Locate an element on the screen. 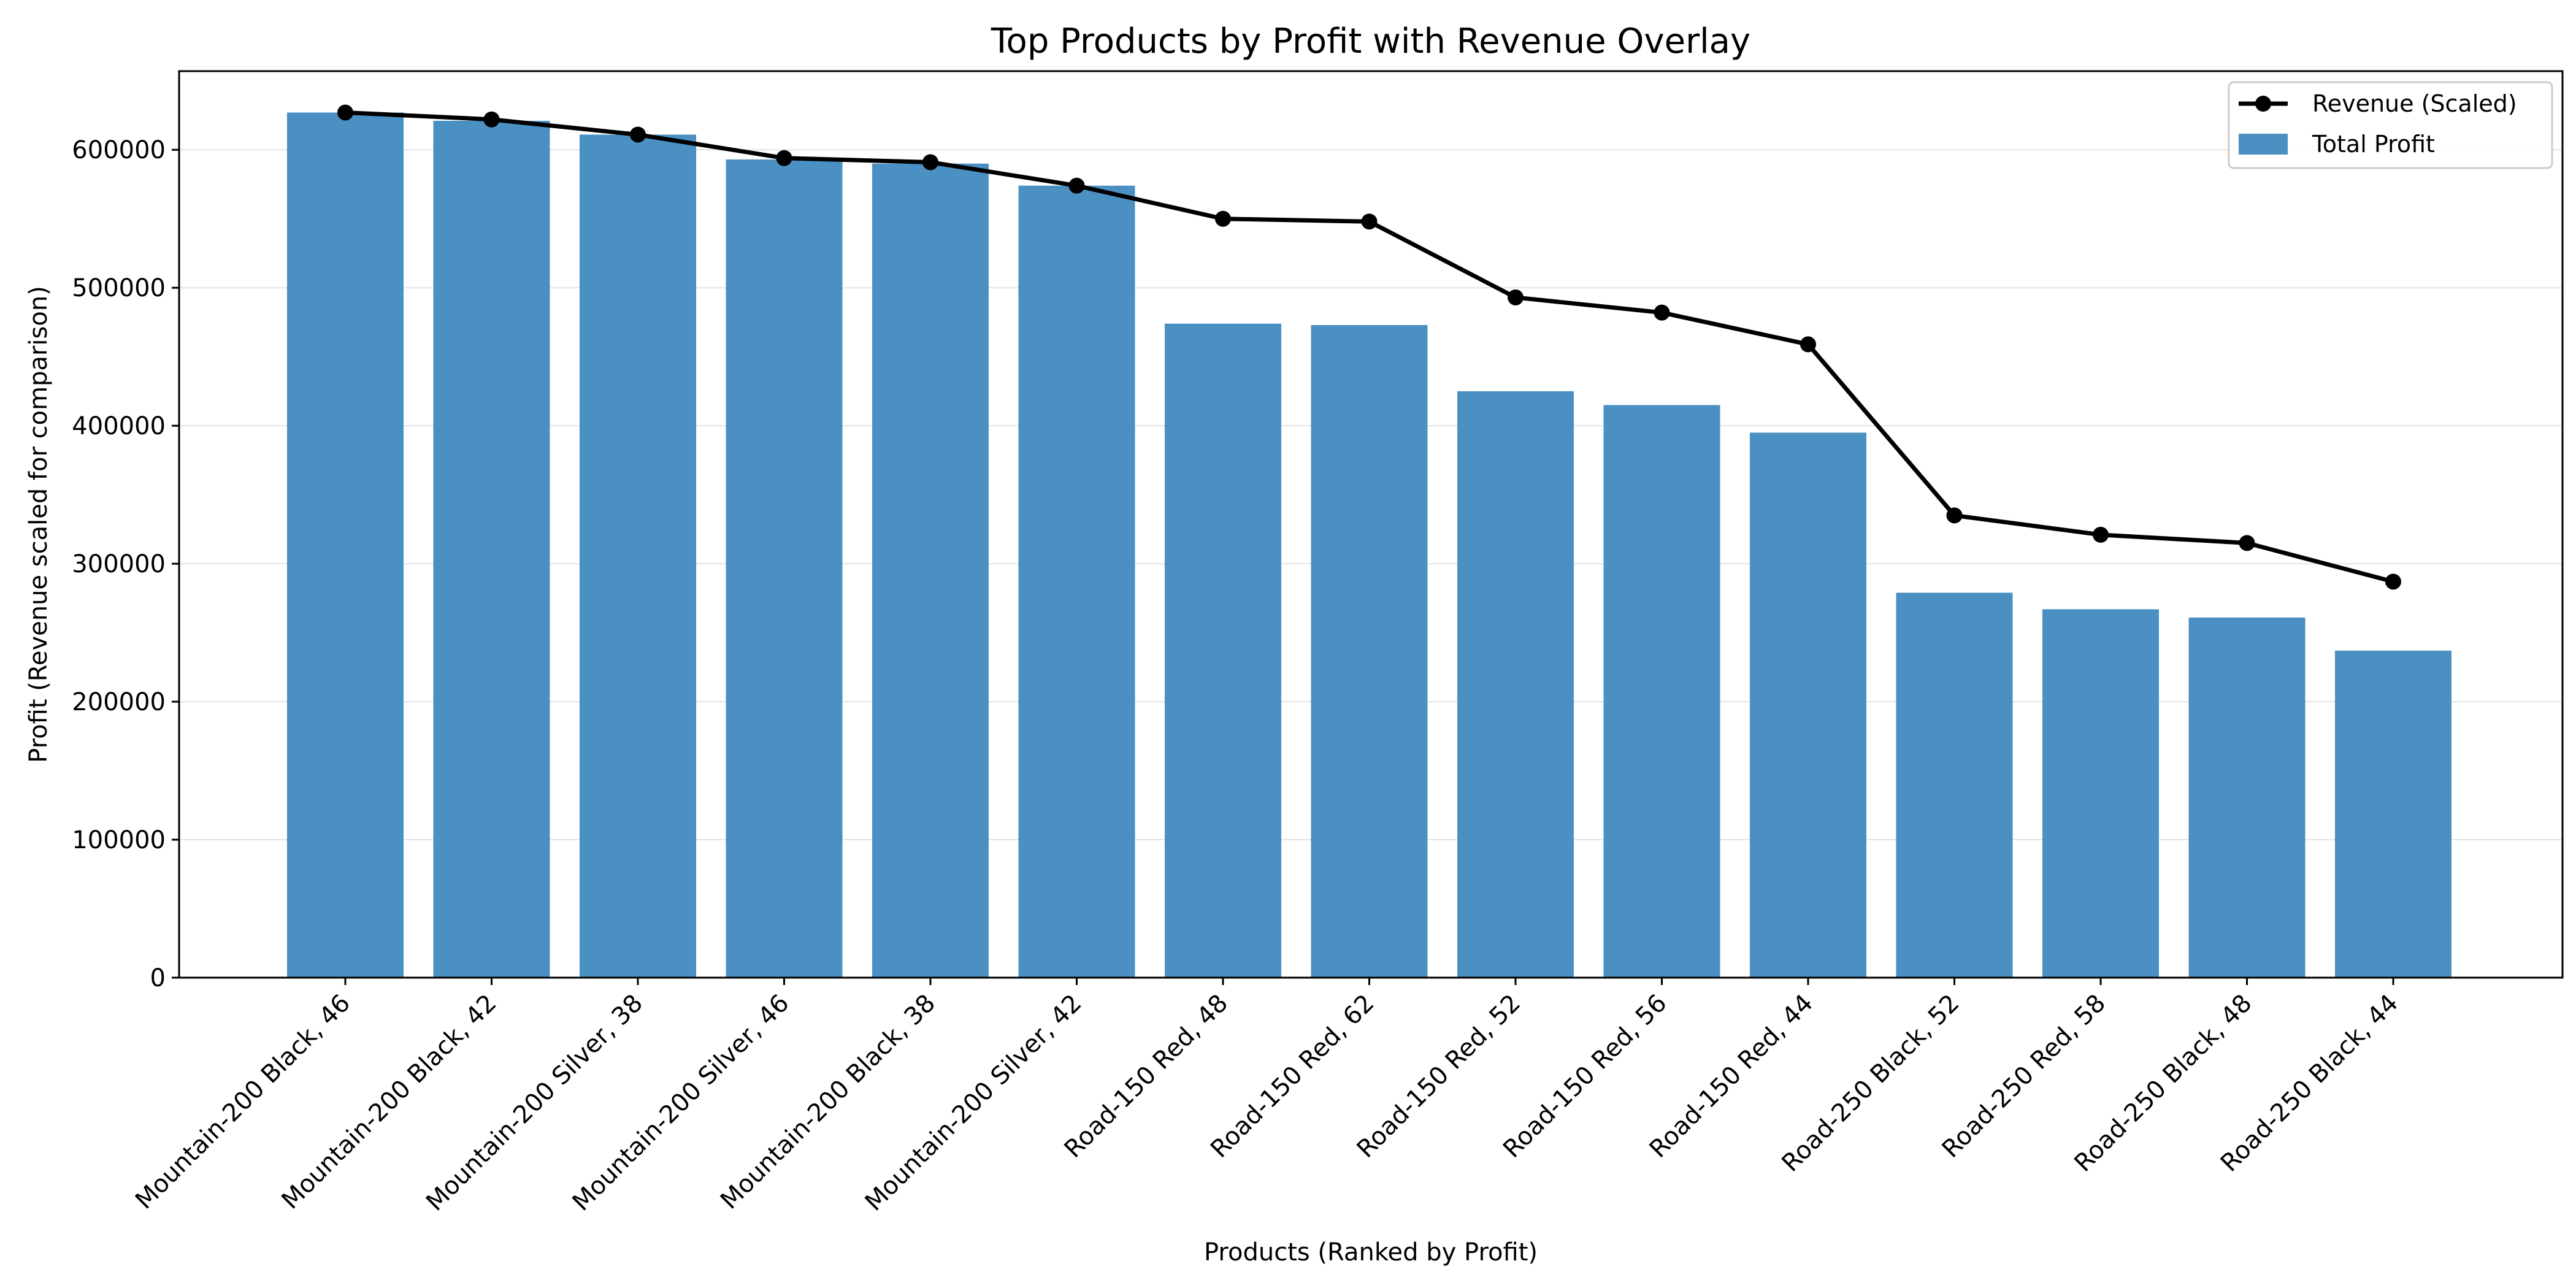 This screenshot has width=2576, height=1288. y-tick-label: 600000 is located at coordinates (119, 150).